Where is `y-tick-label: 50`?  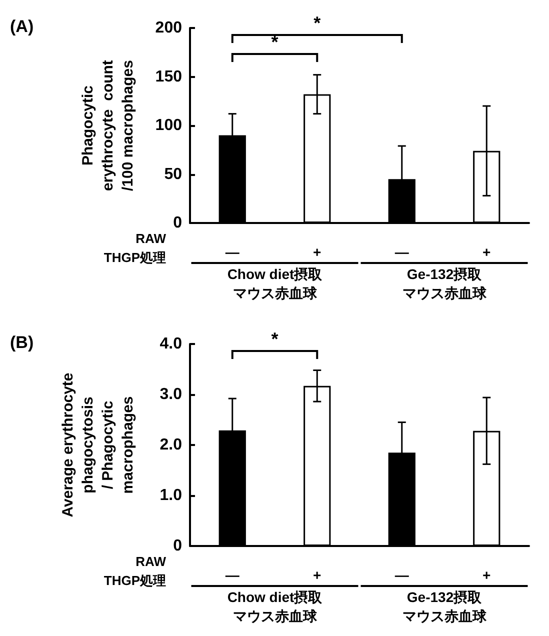 y-tick-label: 50 is located at coordinates (173, 174).